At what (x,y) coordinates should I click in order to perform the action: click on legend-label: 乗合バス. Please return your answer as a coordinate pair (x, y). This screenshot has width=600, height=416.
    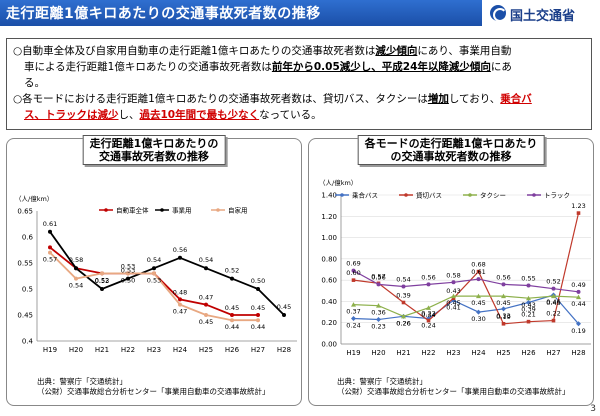
    Looking at the image, I should click on (365, 195).